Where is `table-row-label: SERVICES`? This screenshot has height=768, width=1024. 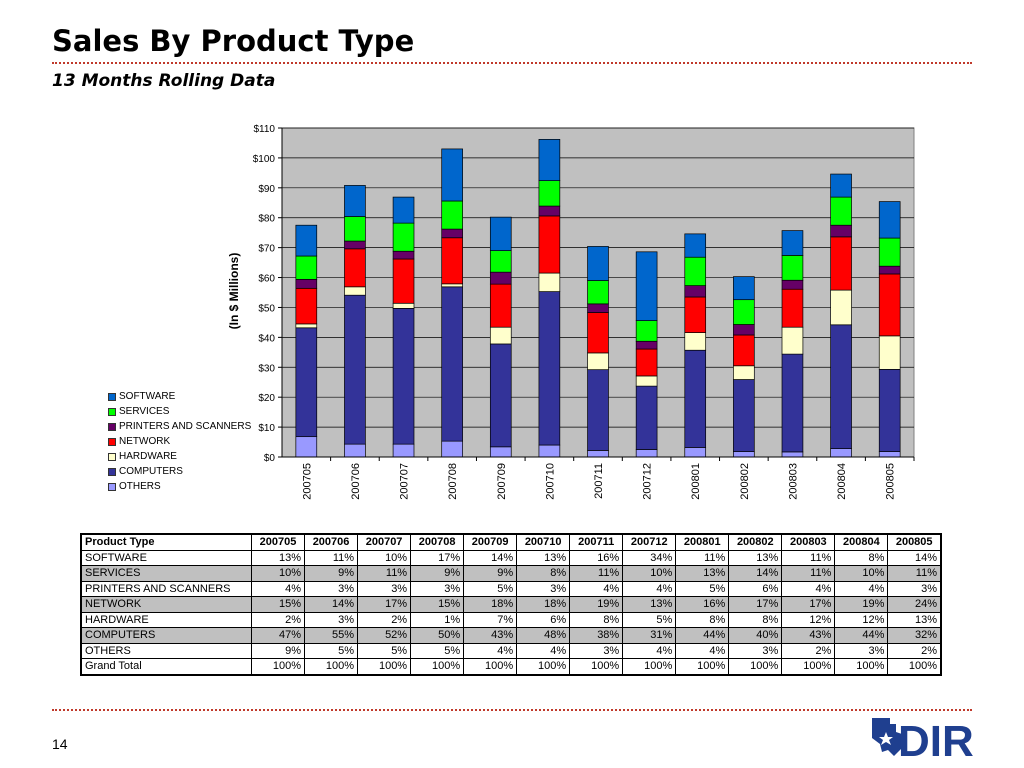
table-row-label: SERVICES is located at coordinates (166, 573).